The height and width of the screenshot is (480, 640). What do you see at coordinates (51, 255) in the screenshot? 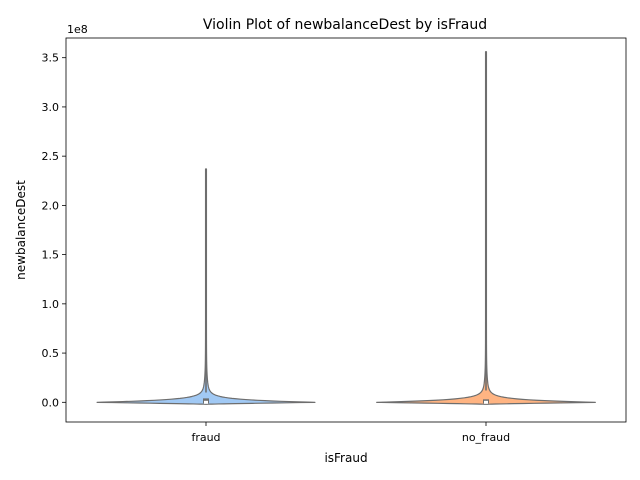
I see `y-tick-label: 1.5` at bounding box center [51, 255].